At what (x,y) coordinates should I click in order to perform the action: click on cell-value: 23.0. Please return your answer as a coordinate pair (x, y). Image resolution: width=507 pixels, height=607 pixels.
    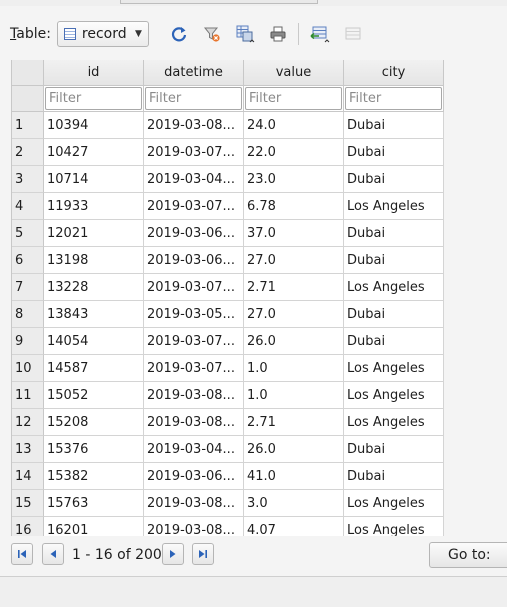
    Looking at the image, I should click on (294, 179).